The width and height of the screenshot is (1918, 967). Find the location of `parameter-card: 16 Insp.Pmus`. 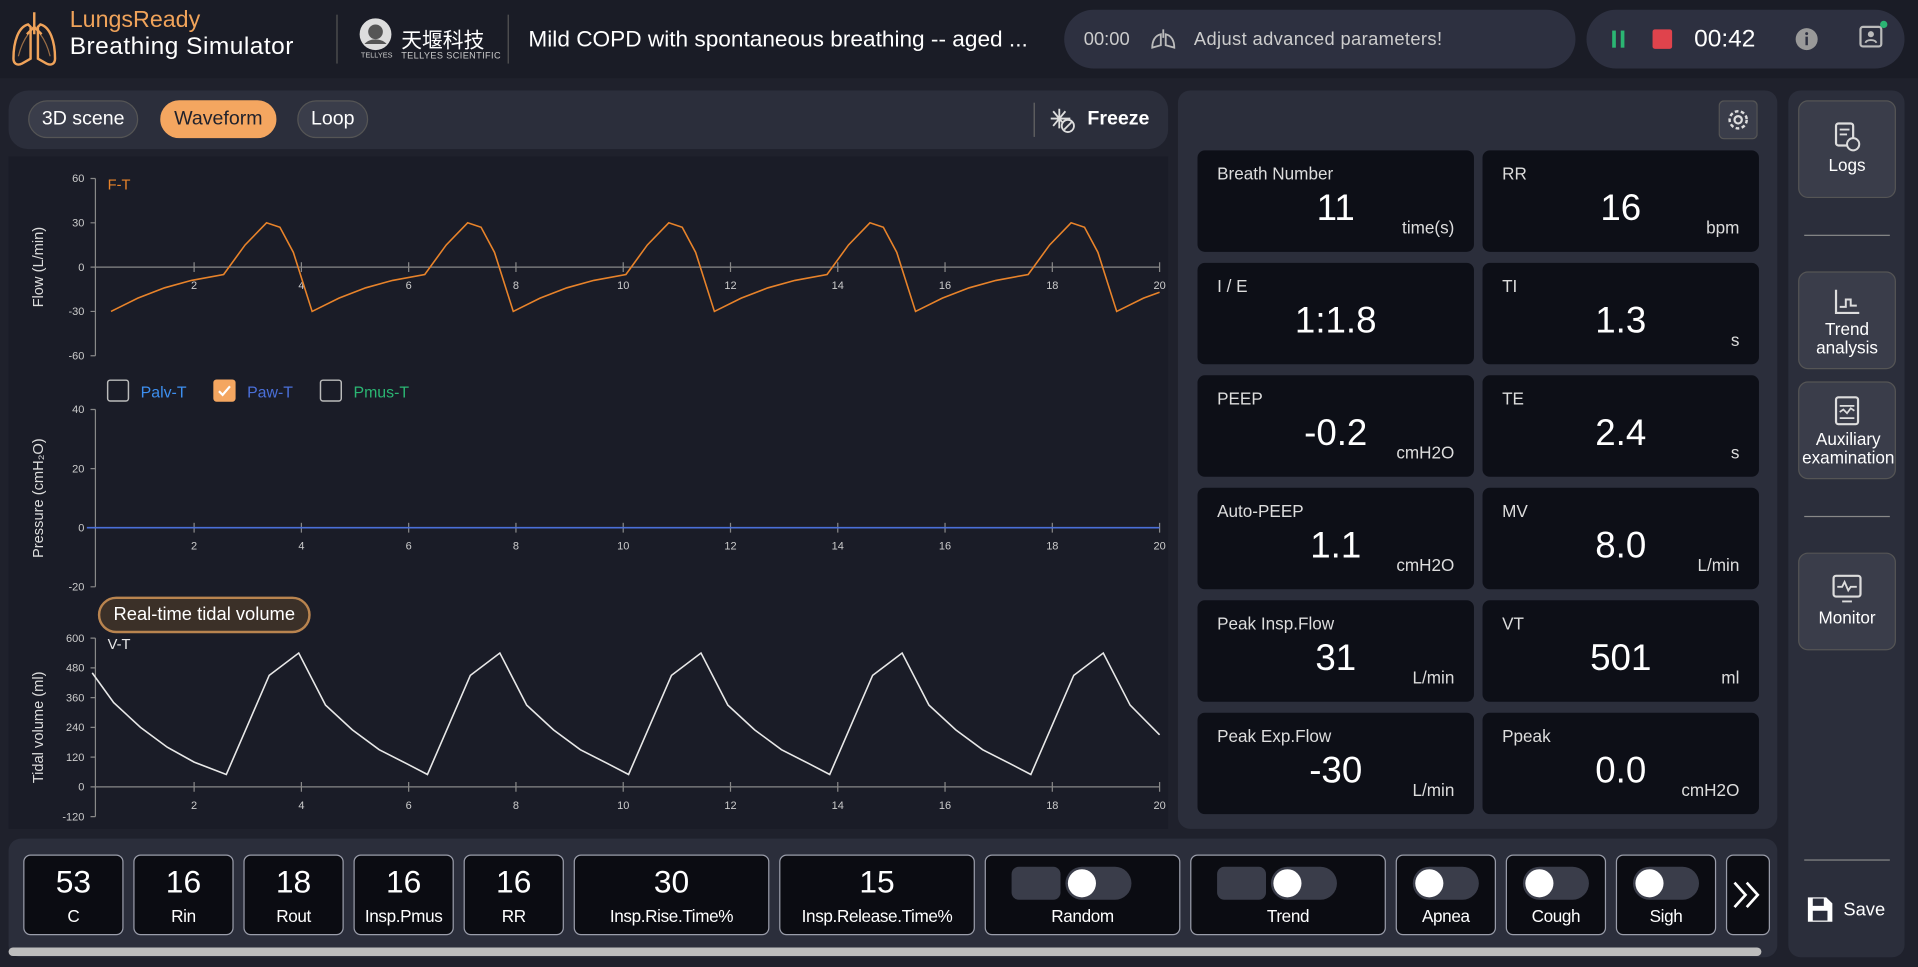

parameter-card: 16 Insp.Pmus is located at coordinates (403, 895).